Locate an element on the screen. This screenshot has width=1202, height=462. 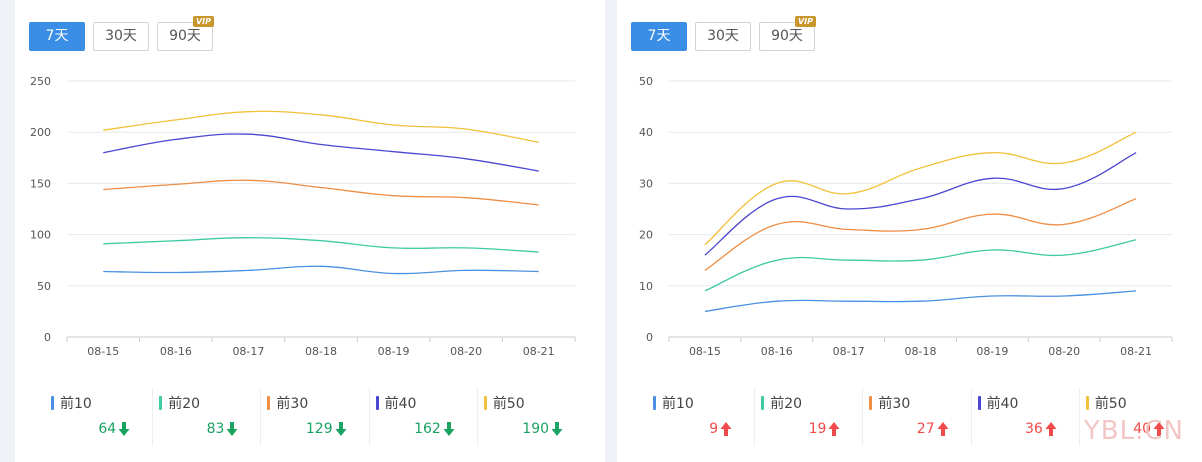
range-90d-label: 90天 is located at coordinates (787, 36).